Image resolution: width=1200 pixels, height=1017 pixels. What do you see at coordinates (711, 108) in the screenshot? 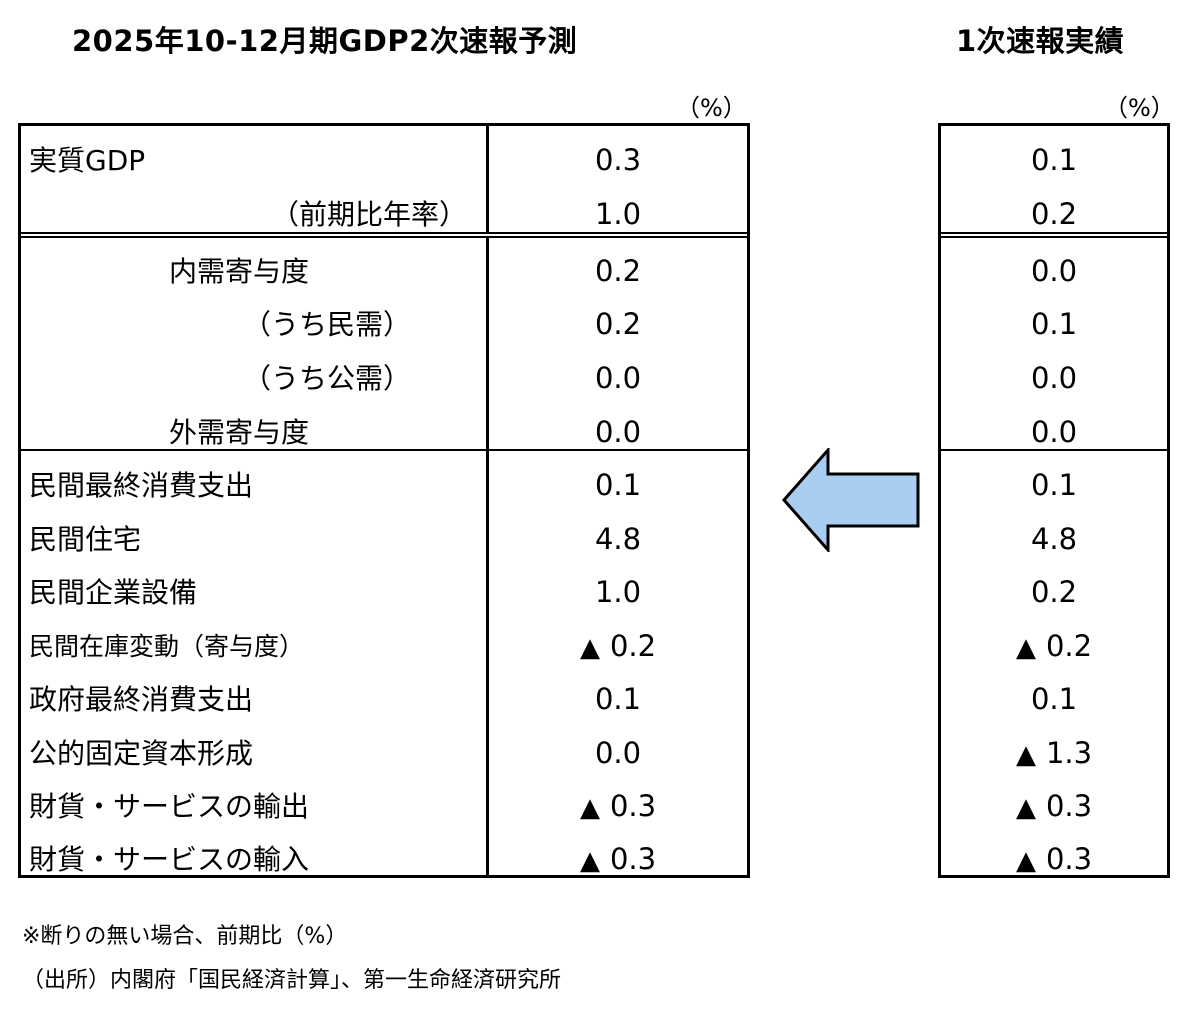
I see `forecast-unit-label: （%）` at bounding box center [711, 108].